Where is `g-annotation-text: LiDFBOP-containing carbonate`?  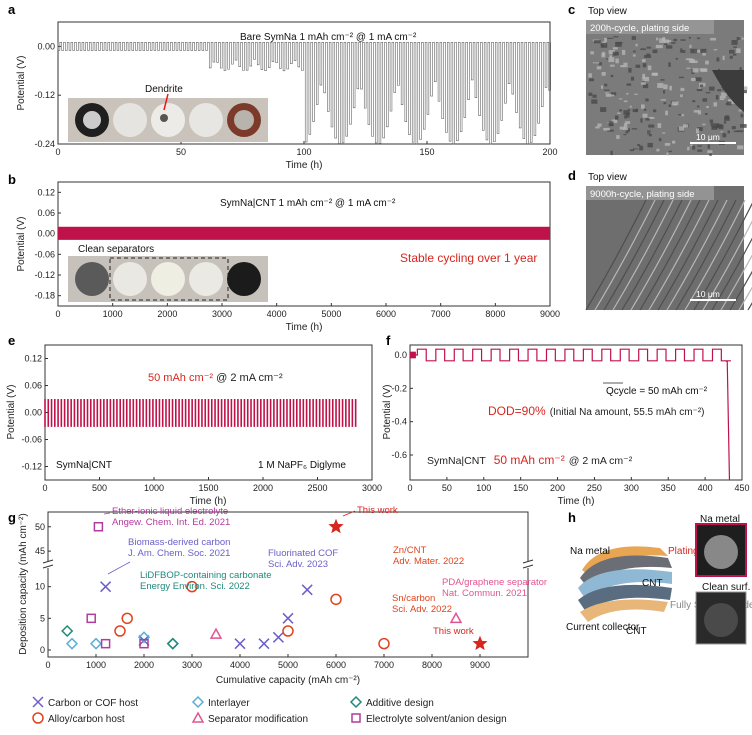
g-annotation-text: LiDFBOP-containing carbonate is located at coordinates (206, 575).